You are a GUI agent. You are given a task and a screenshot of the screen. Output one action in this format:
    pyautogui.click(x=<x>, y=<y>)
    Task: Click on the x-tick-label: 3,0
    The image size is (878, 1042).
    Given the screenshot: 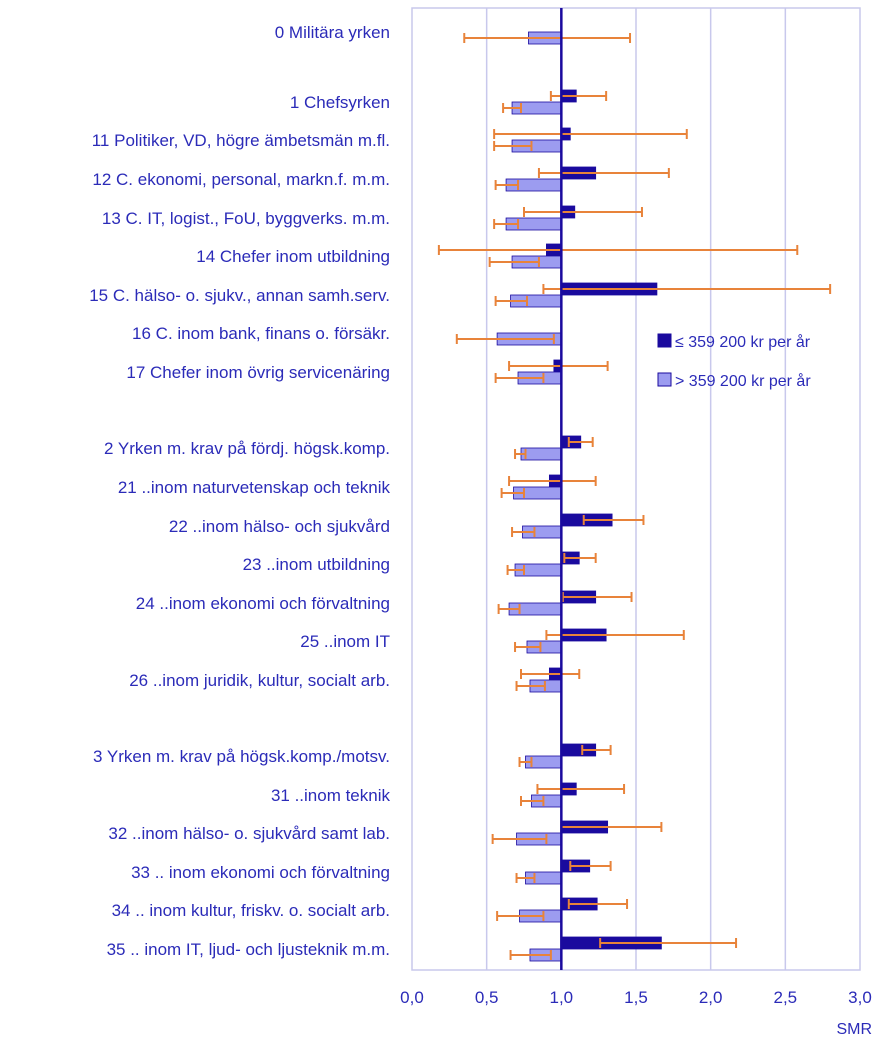 What is the action you would take?
    pyautogui.click(x=860, y=997)
    